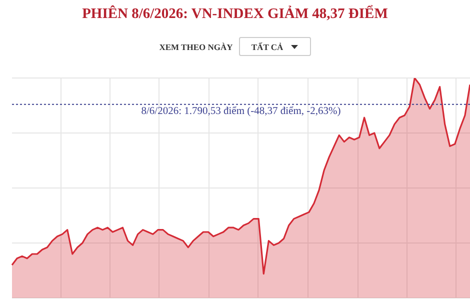 The image size is (470, 306). Describe the element at coordinates (235, 14) in the screenshot. I see `chart-title: PHIÊN 8/6/2026: VN-INDEX GIẢM 48,37 ĐIỂM` at that location.